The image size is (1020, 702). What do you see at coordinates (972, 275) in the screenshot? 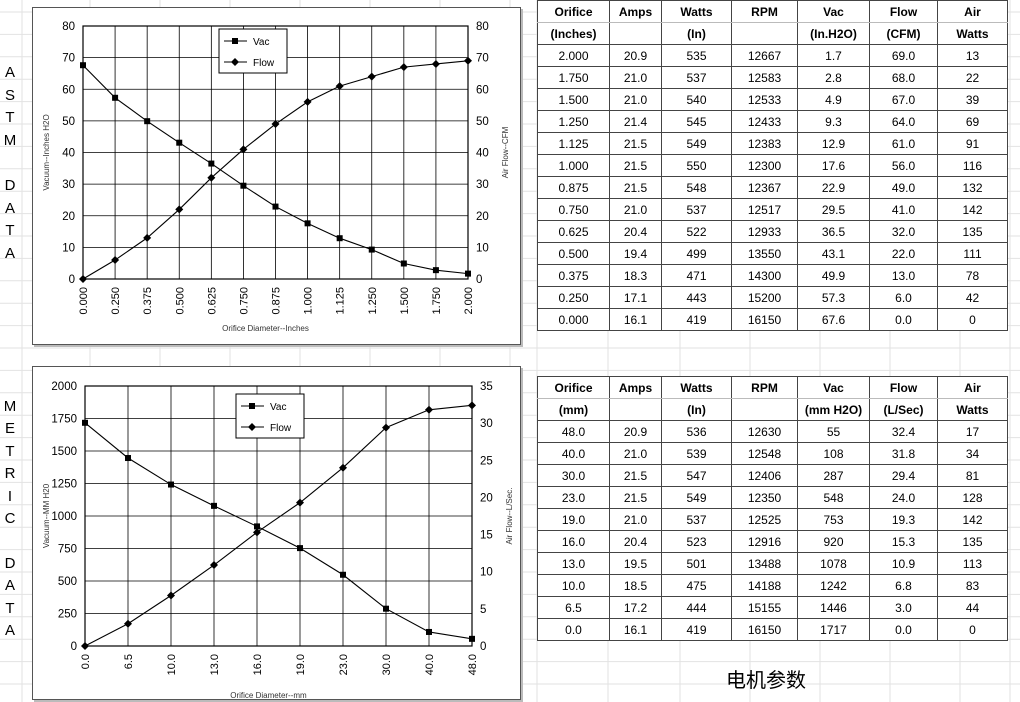
I see `table-cell: 78` at bounding box center [972, 275].